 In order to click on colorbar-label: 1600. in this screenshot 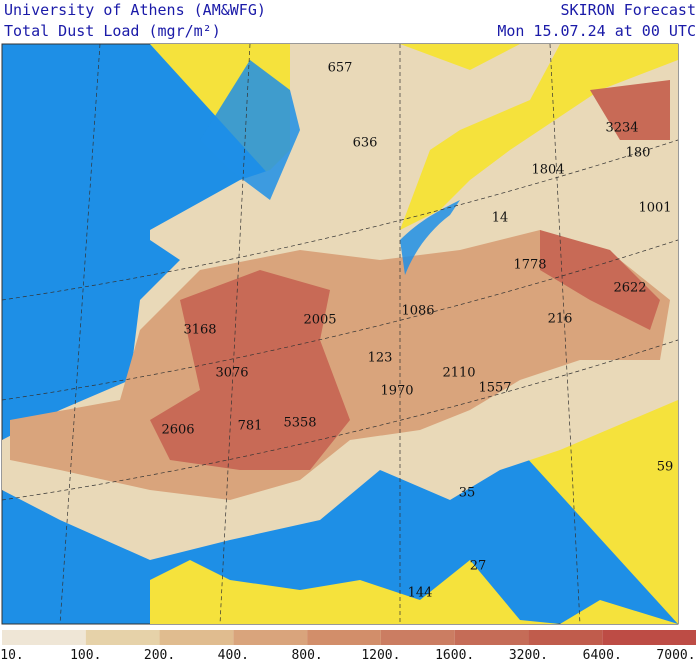, I will do `click(454, 655)`.